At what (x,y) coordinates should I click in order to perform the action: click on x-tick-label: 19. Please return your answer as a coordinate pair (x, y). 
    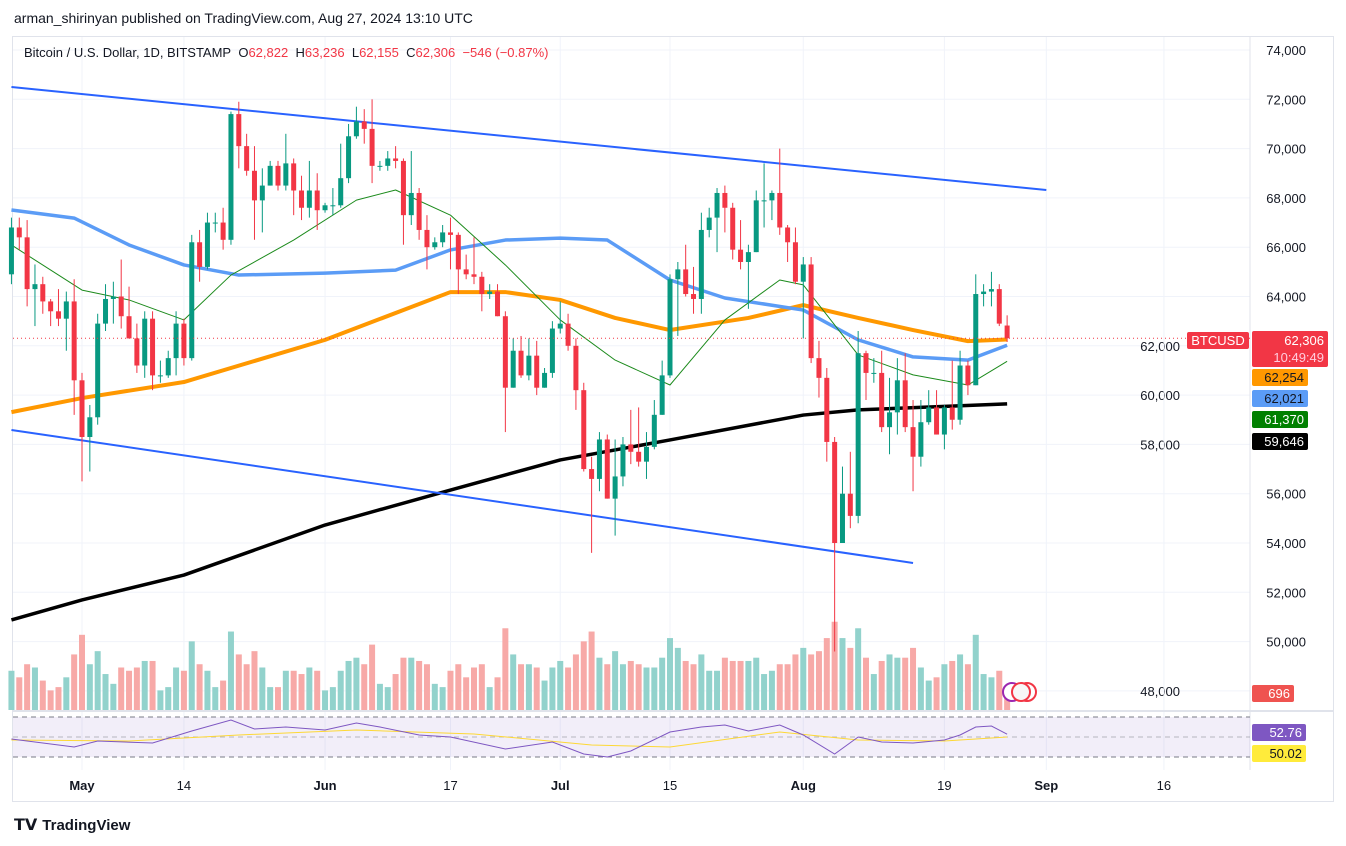
    Looking at the image, I should click on (944, 785).